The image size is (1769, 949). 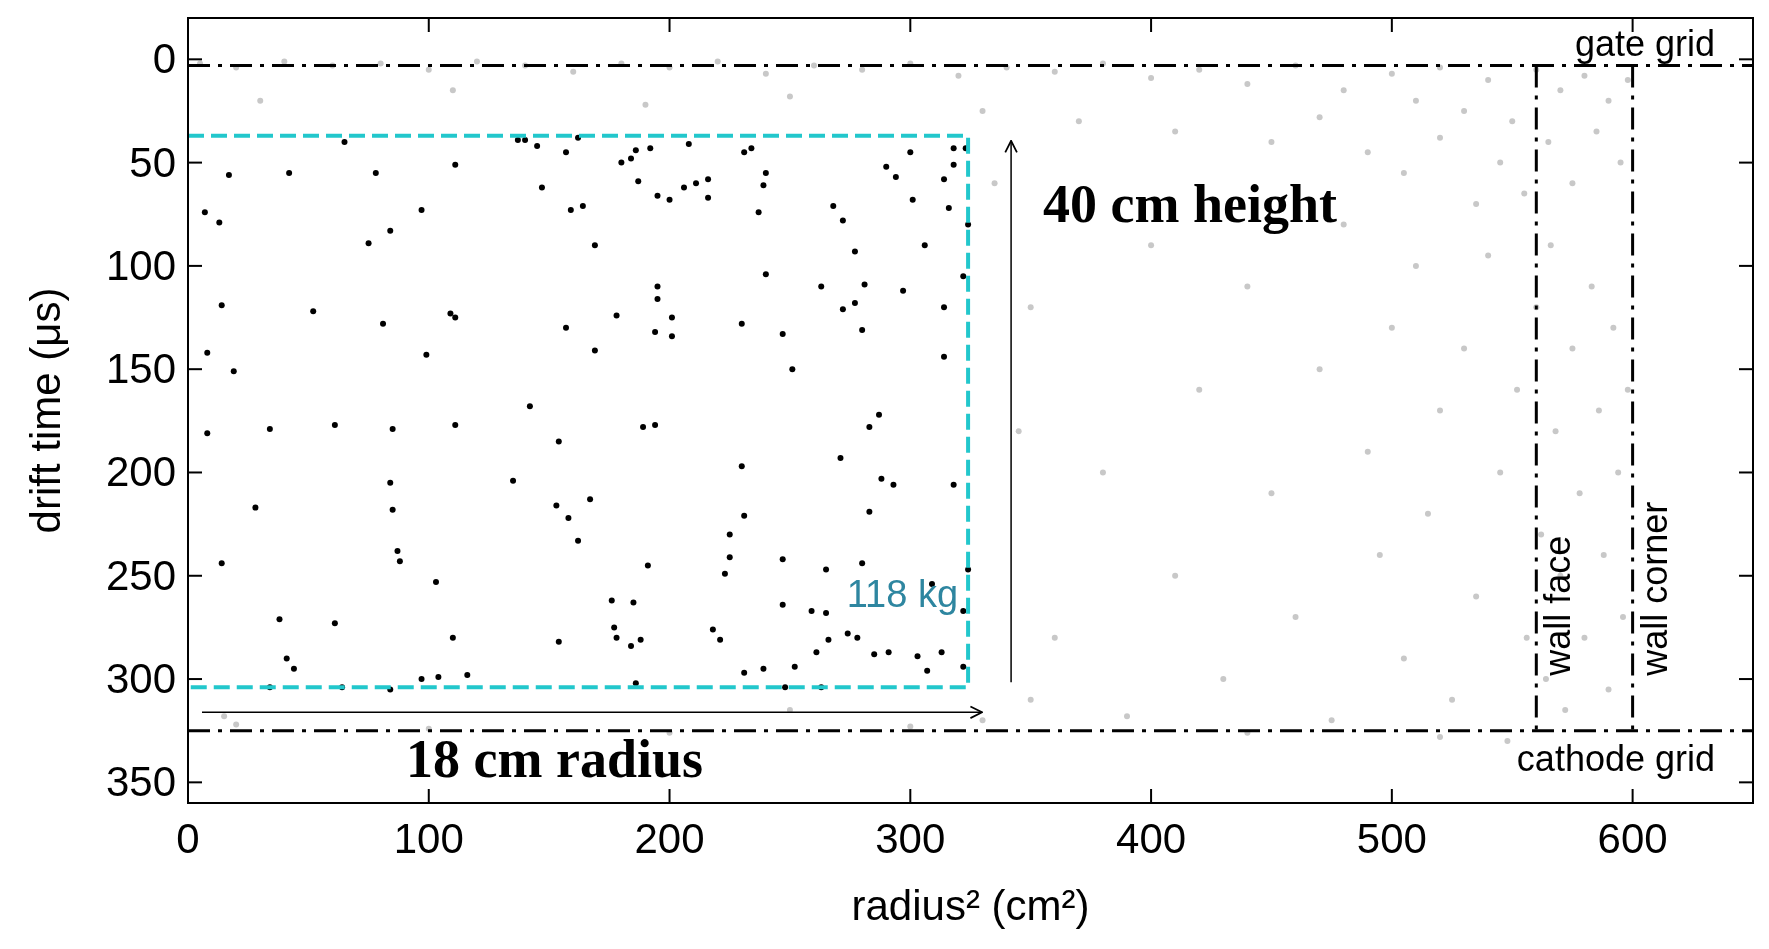 What do you see at coordinates (45, 410) in the screenshot?
I see `y-axis-title: drift time (μs)` at bounding box center [45, 410].